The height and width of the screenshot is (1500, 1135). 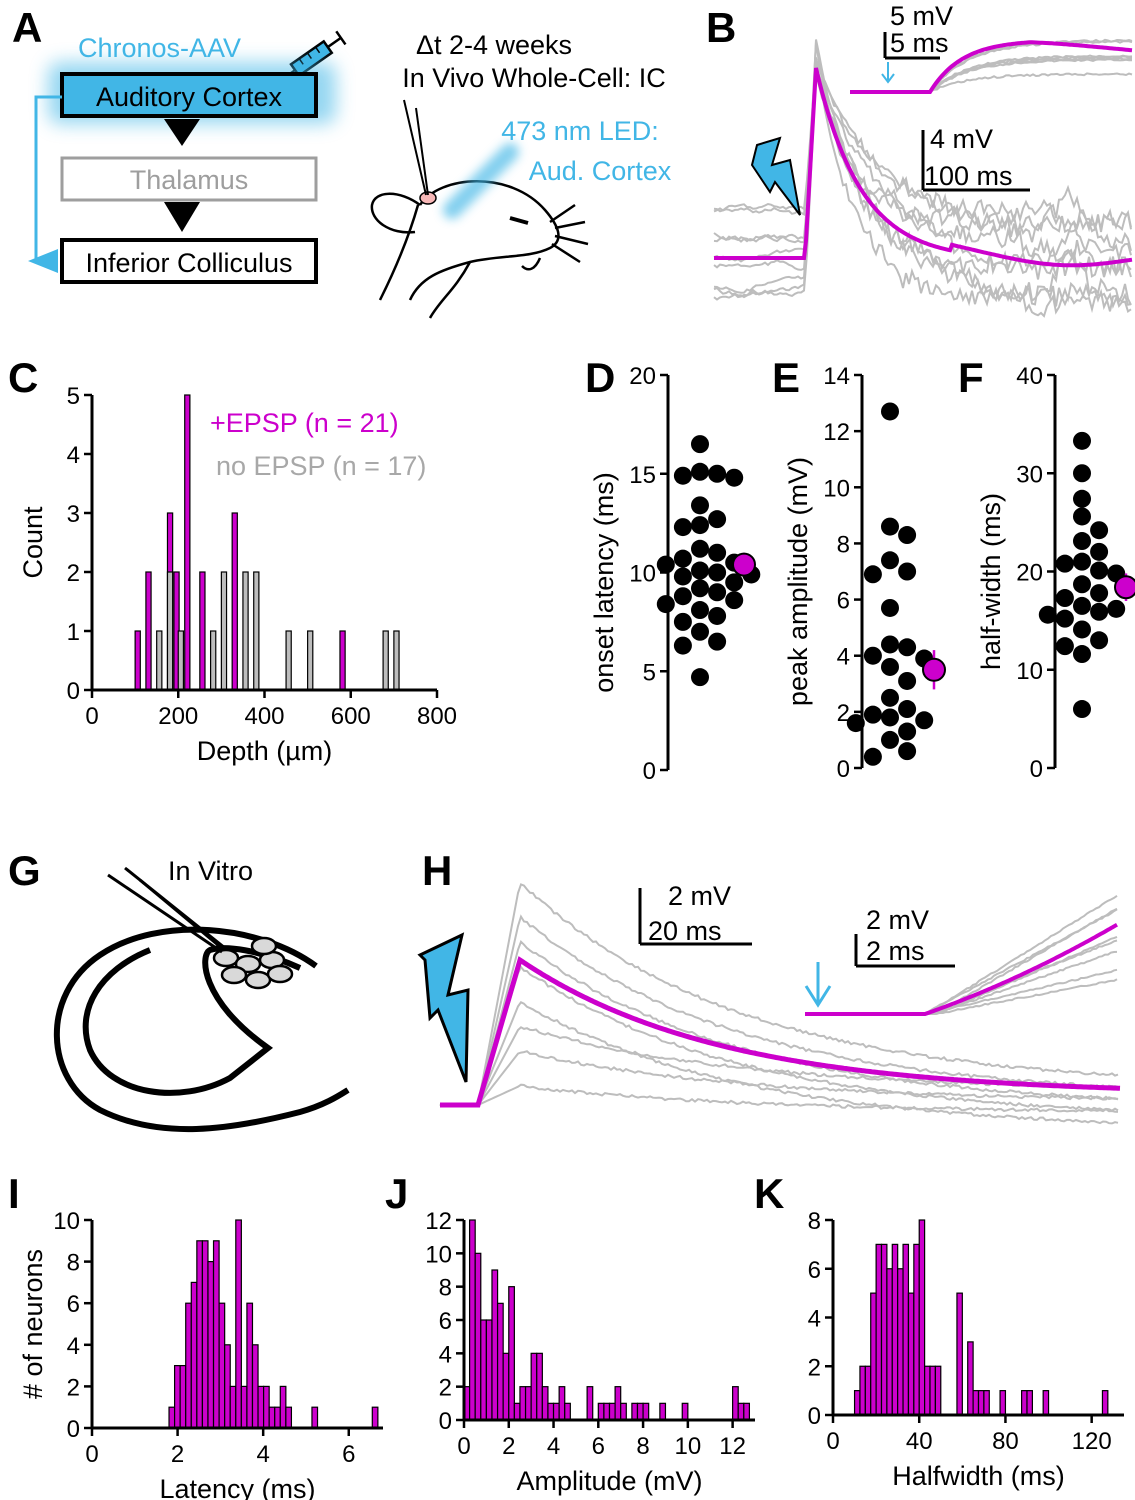 What do you see at coordinates (922, 194) in the screenshot?
I see `trace-b-gray` at bounding box center [922, 194].